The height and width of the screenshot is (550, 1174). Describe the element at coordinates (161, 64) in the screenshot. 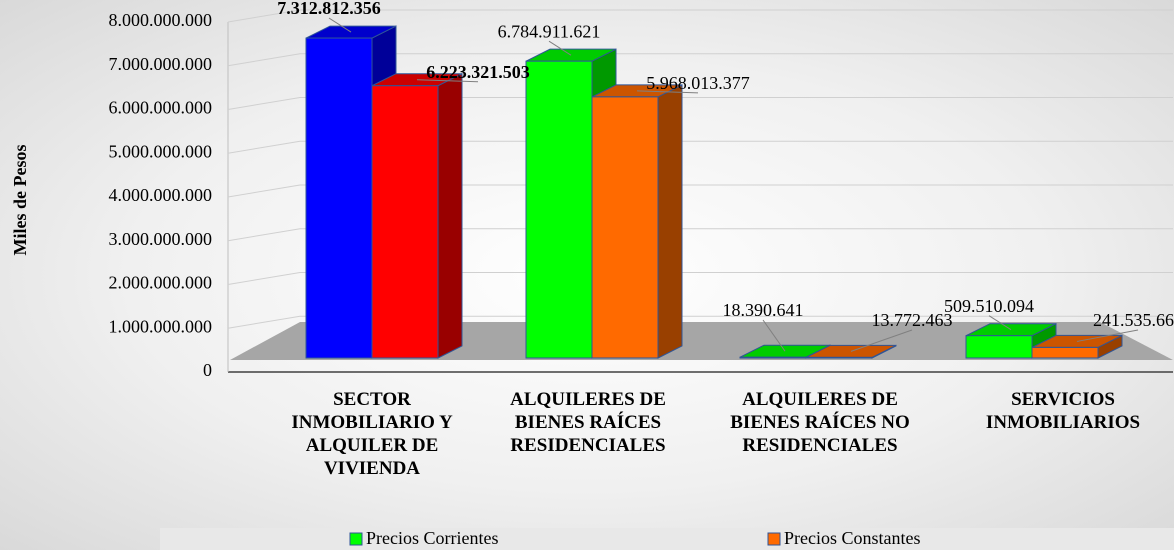

I see `y-tick-label: 7.000.000.000` at that location.